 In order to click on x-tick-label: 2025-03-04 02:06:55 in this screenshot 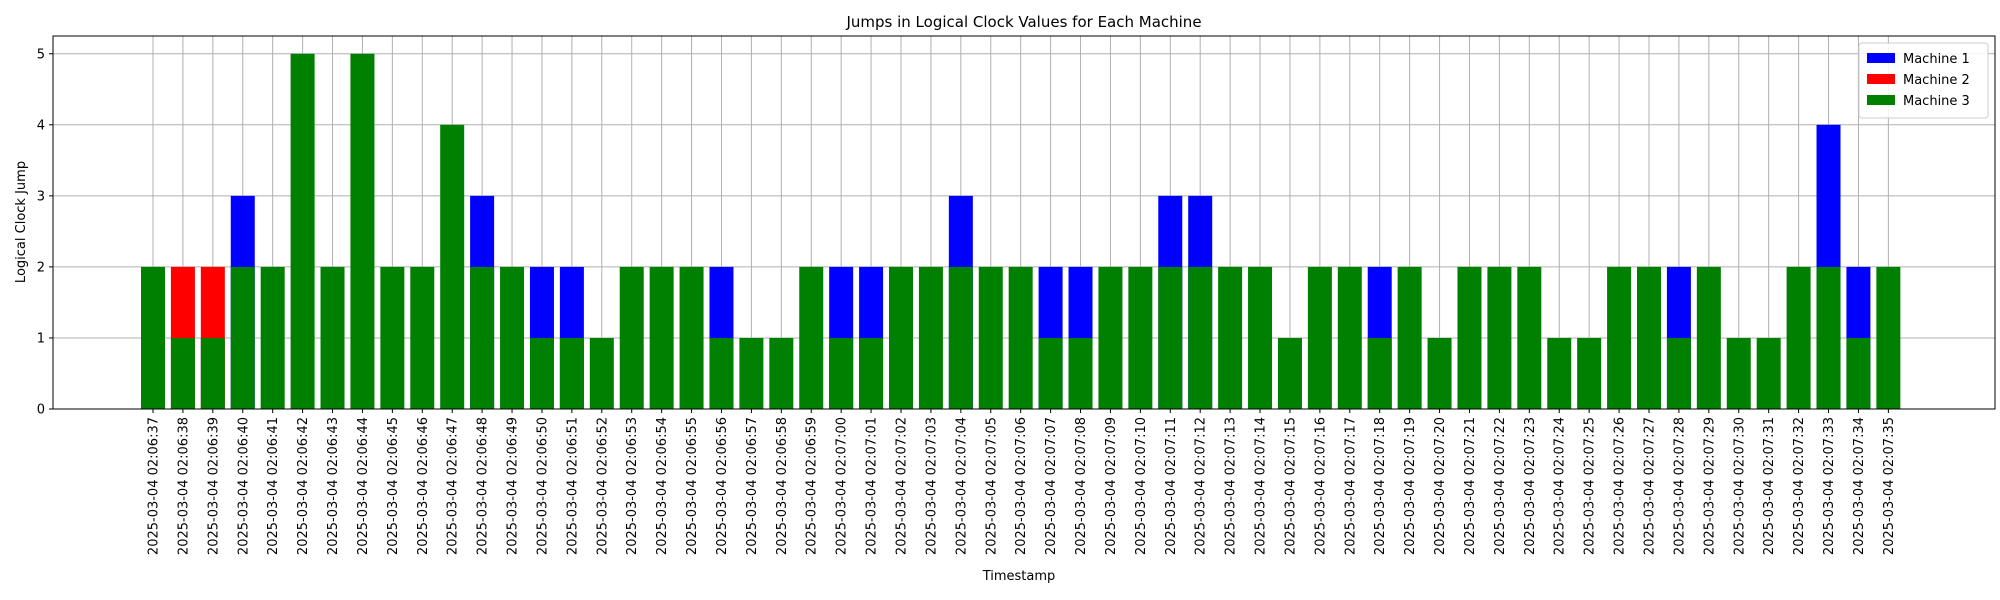, I will do `click(692, 486)`.